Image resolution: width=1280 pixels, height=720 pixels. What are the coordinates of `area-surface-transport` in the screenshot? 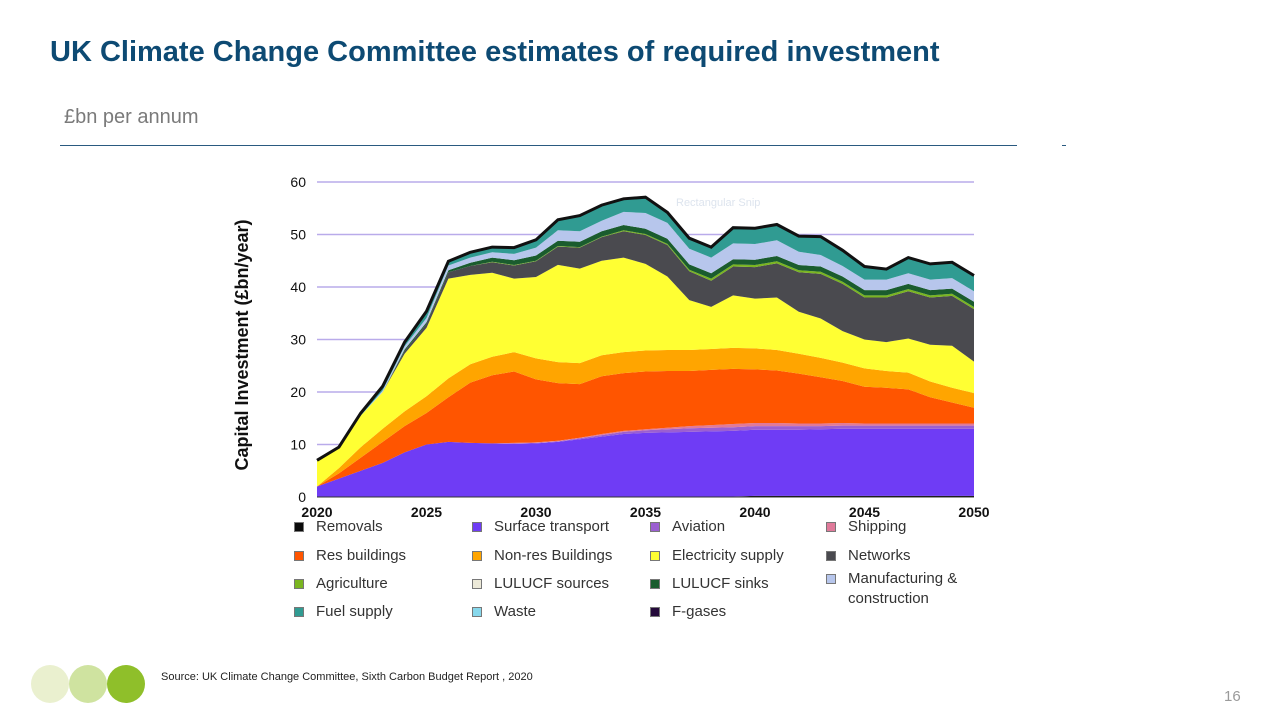 It's located at (645, 462).